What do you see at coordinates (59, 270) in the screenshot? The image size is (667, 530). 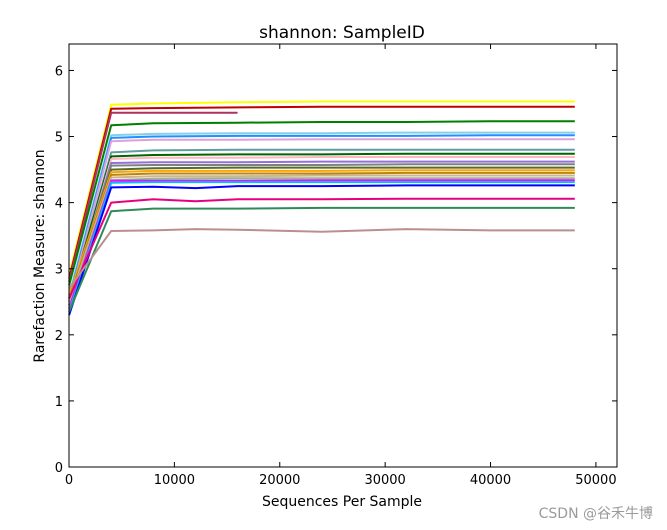 I see `y-tick-label: 3` at bounding box center [59, 270].